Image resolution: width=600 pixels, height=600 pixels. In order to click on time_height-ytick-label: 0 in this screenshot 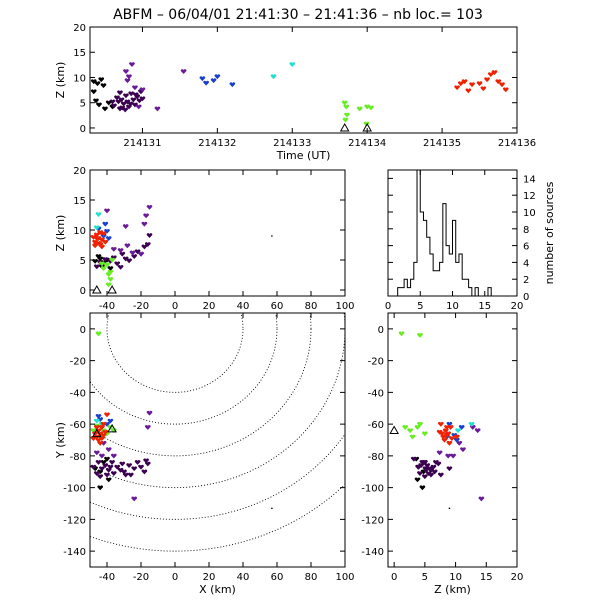, I will do `click(83, 129)`.